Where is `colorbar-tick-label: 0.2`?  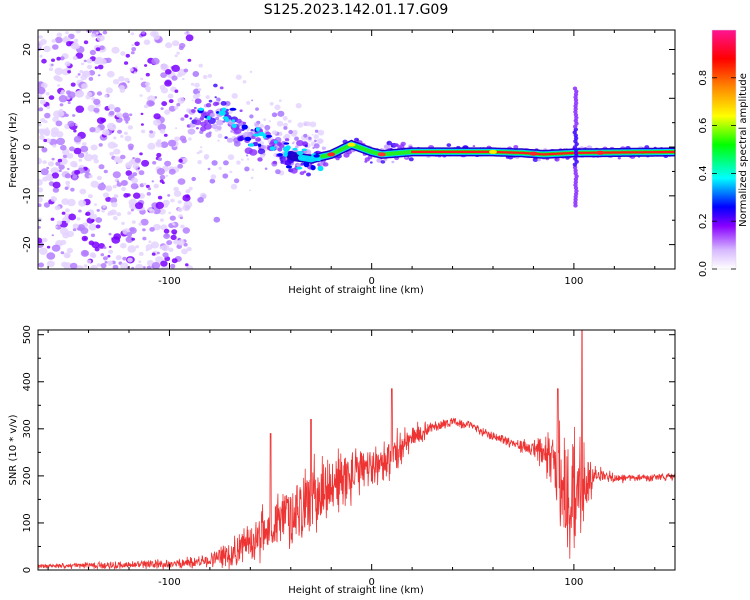 colorbar-tick-label: 0.2 is located at coordinates (703, 221).